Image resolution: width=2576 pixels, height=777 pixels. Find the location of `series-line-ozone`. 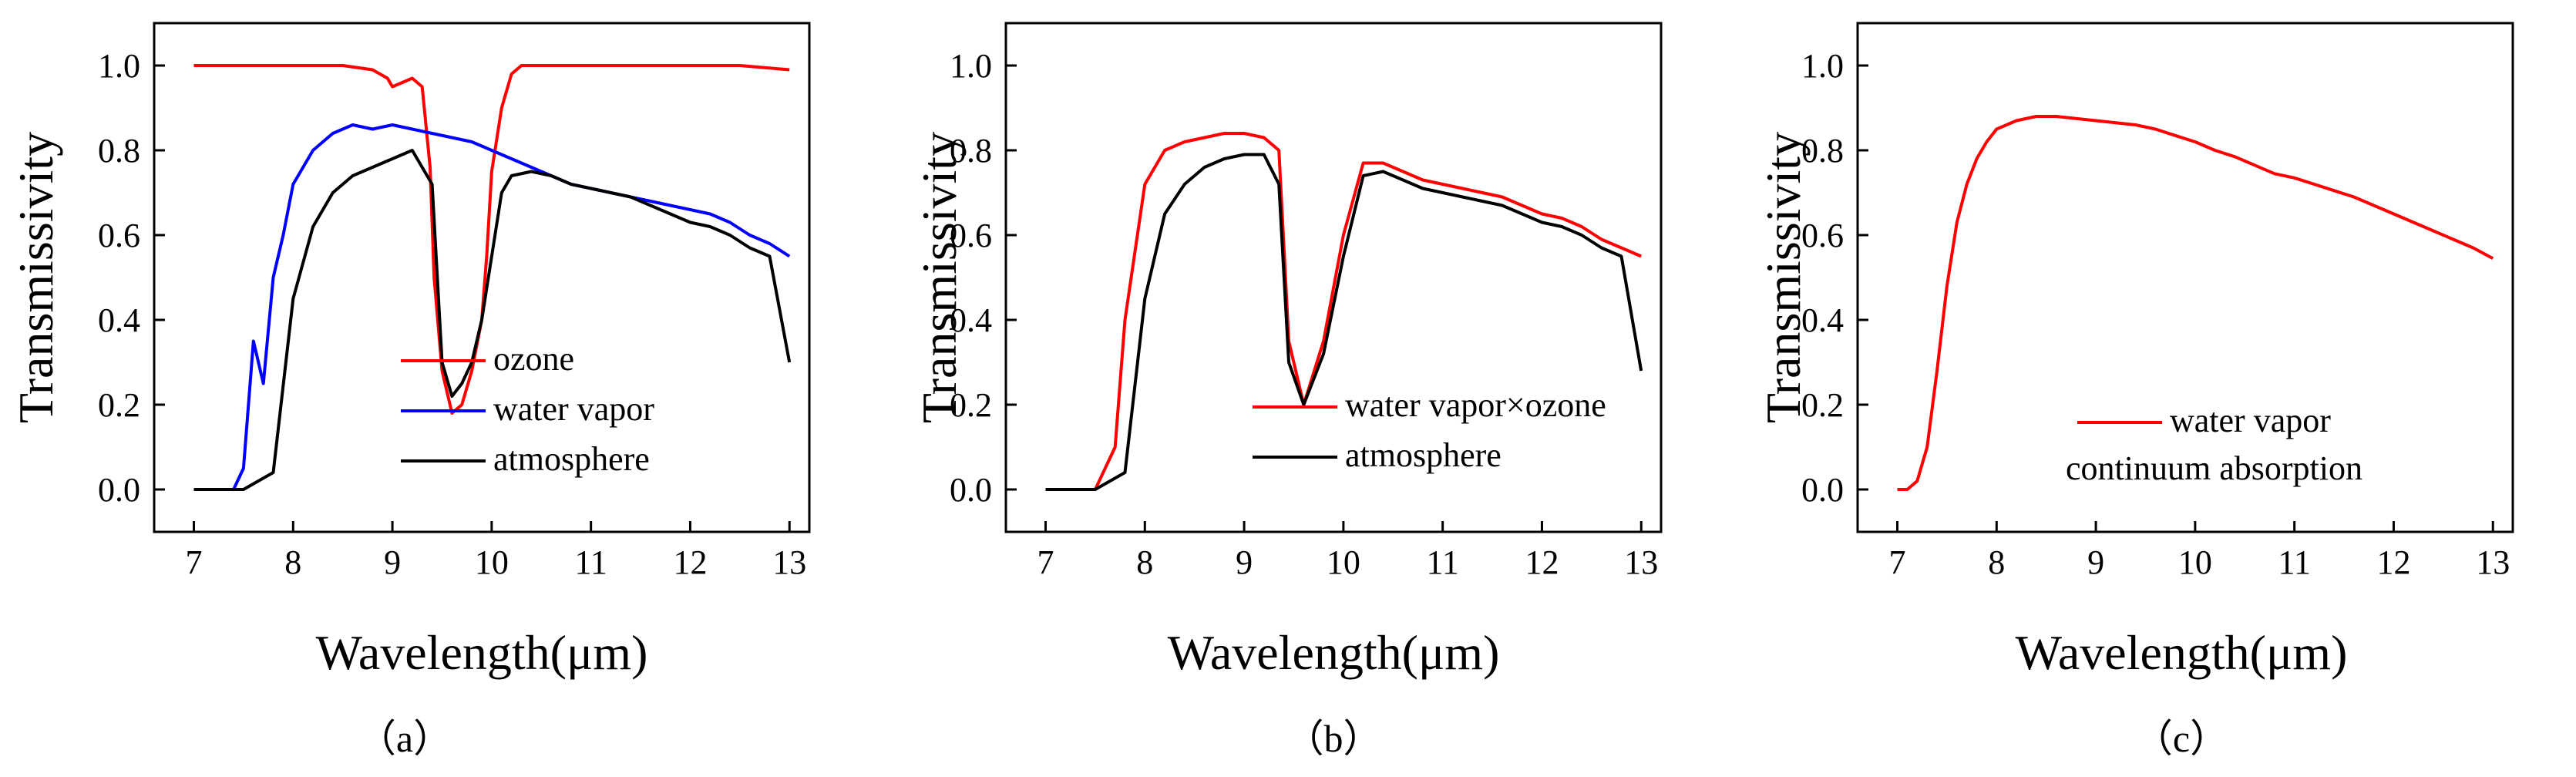

series-line-ozone is located at coordinates (491, 240).